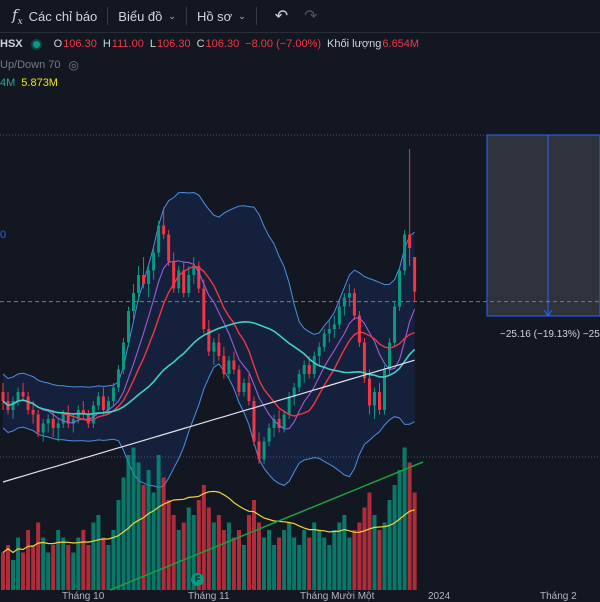 This screenshot has width=600, height=602. I want to click on undo-icon: ↶, so click(281, 16).